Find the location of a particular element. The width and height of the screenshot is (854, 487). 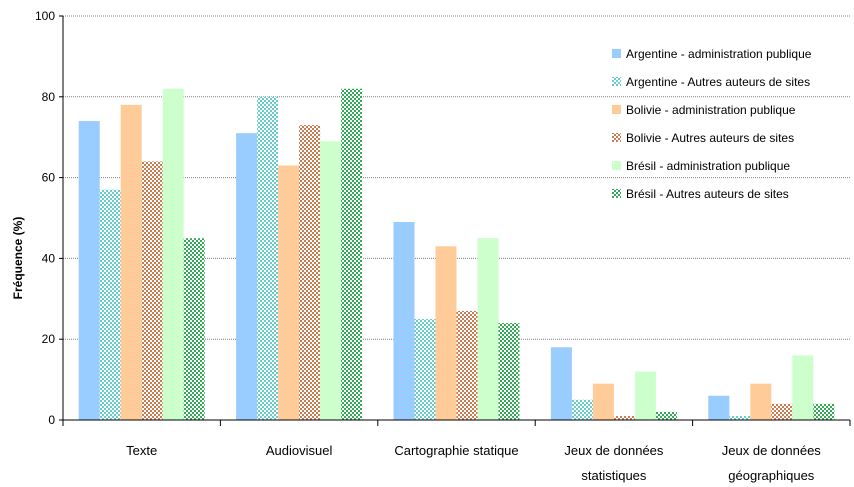

legend-label: Argentine - administration publique is located at coordinates (719, 54).